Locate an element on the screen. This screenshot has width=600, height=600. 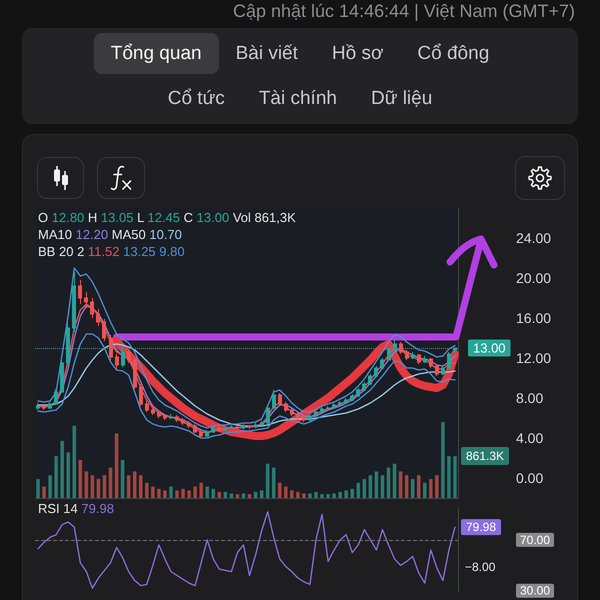
line-series is located at coordinates (246, 386).